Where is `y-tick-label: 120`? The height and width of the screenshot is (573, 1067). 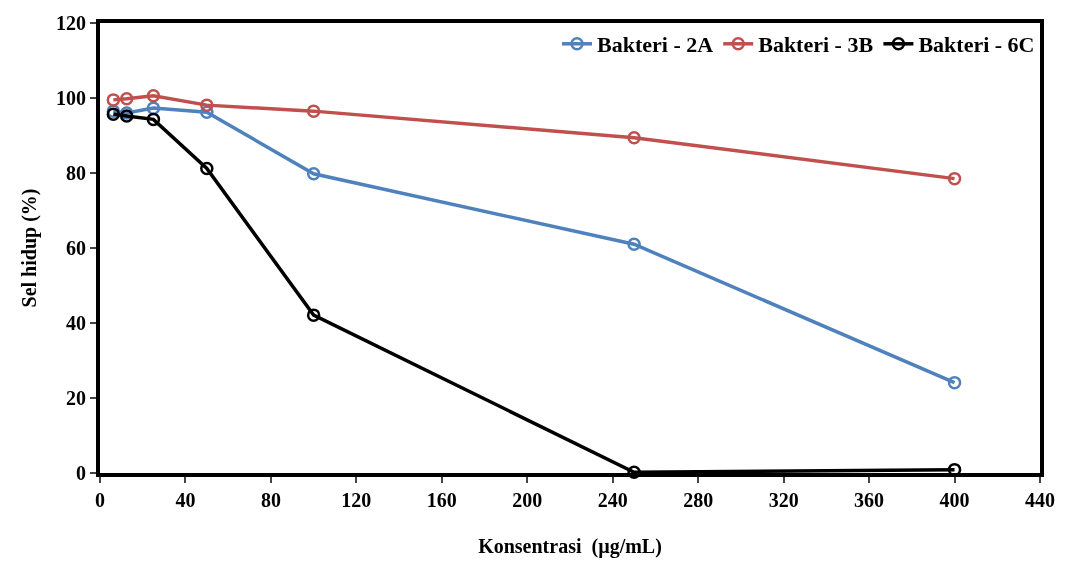 y-tick-label: 120 is located at coordinates (71, 23).